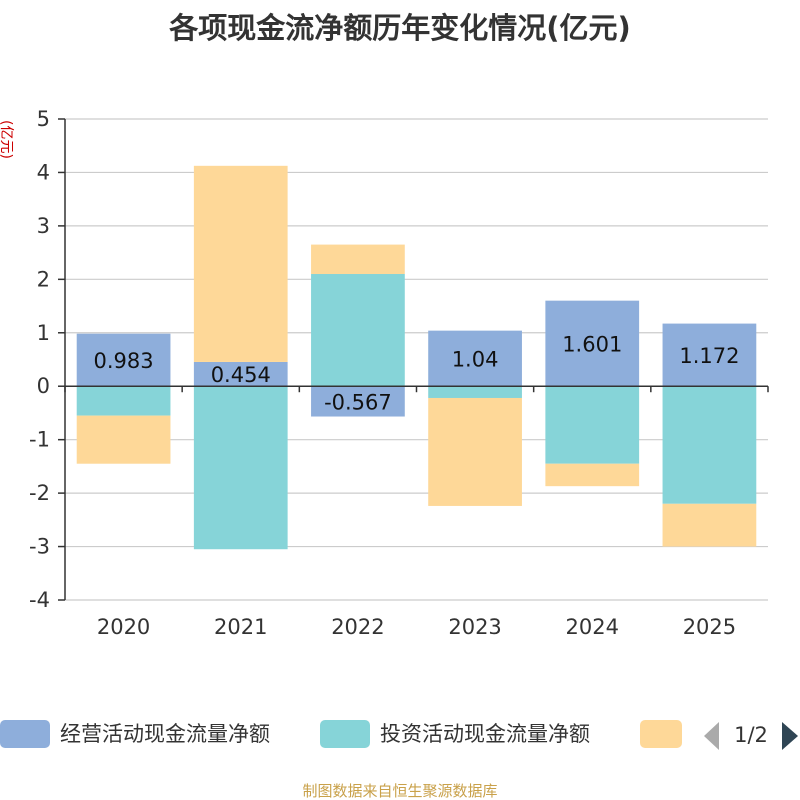 Image resolution: width=800 pixels, height=800 pixels. Describe the element at coordinates (417, 373) in the screenshot. I see `data-labels: 0.983 0.454 -0.567 1.04 1.601 1.172` at that location.